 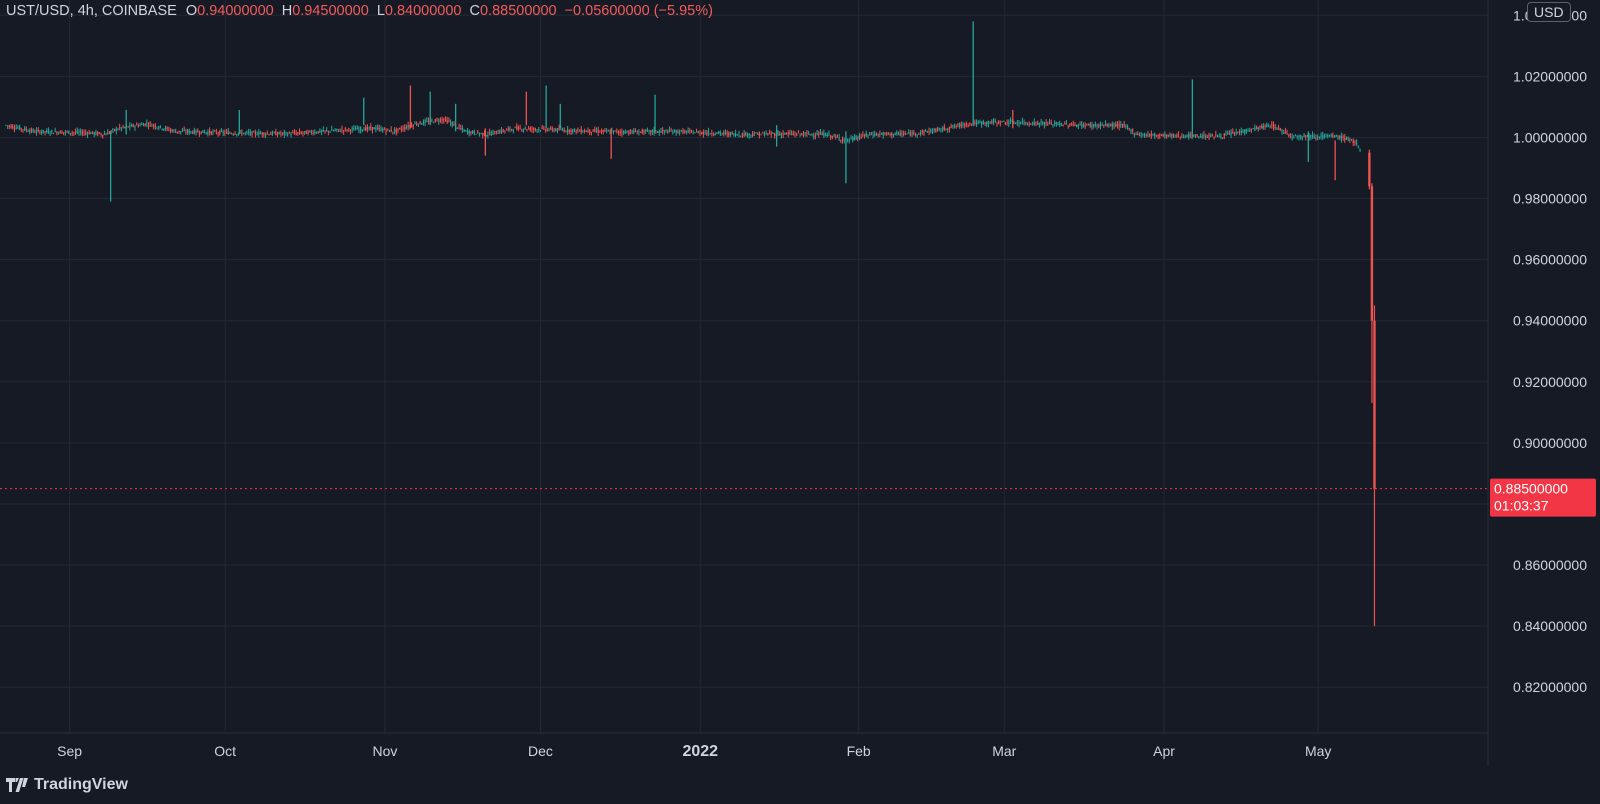 What do you see at coordinates (1004, 751) in the screenshot?
I see `x-tick-label: Mar` at bounding box center [1004, 751].